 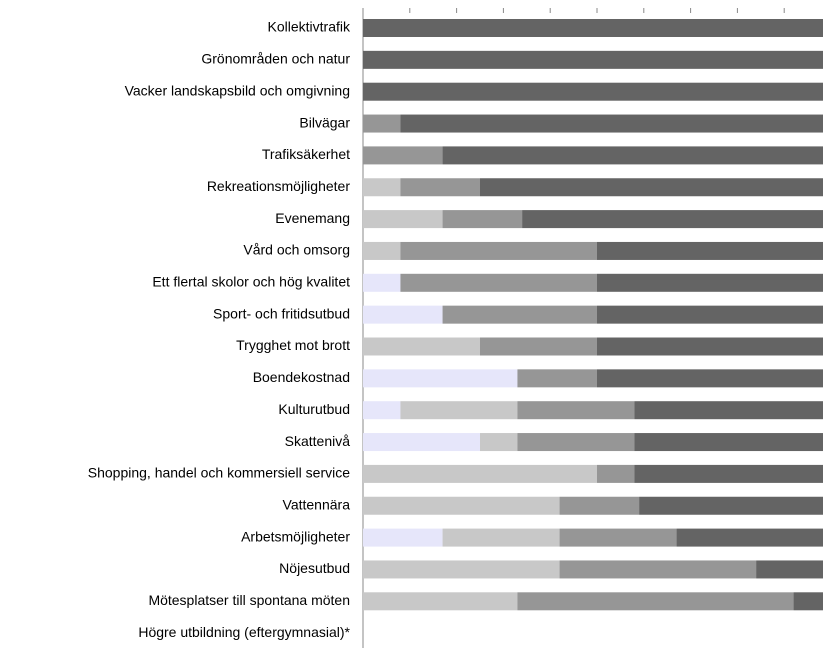 I want to click on category-label: Mötesplatser till spontana möten, so click(x=249, y=600).